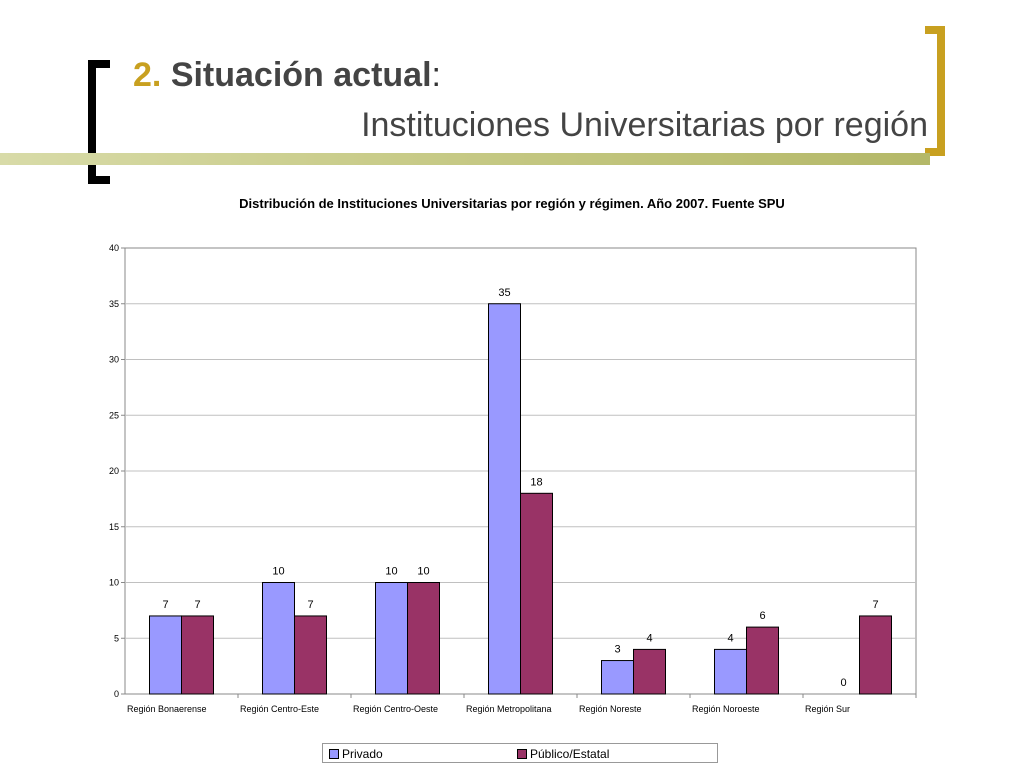 Image resolution: width=1024 pixels, height=768 pixels. I want to click on data-label: 6, so click(762, 616).